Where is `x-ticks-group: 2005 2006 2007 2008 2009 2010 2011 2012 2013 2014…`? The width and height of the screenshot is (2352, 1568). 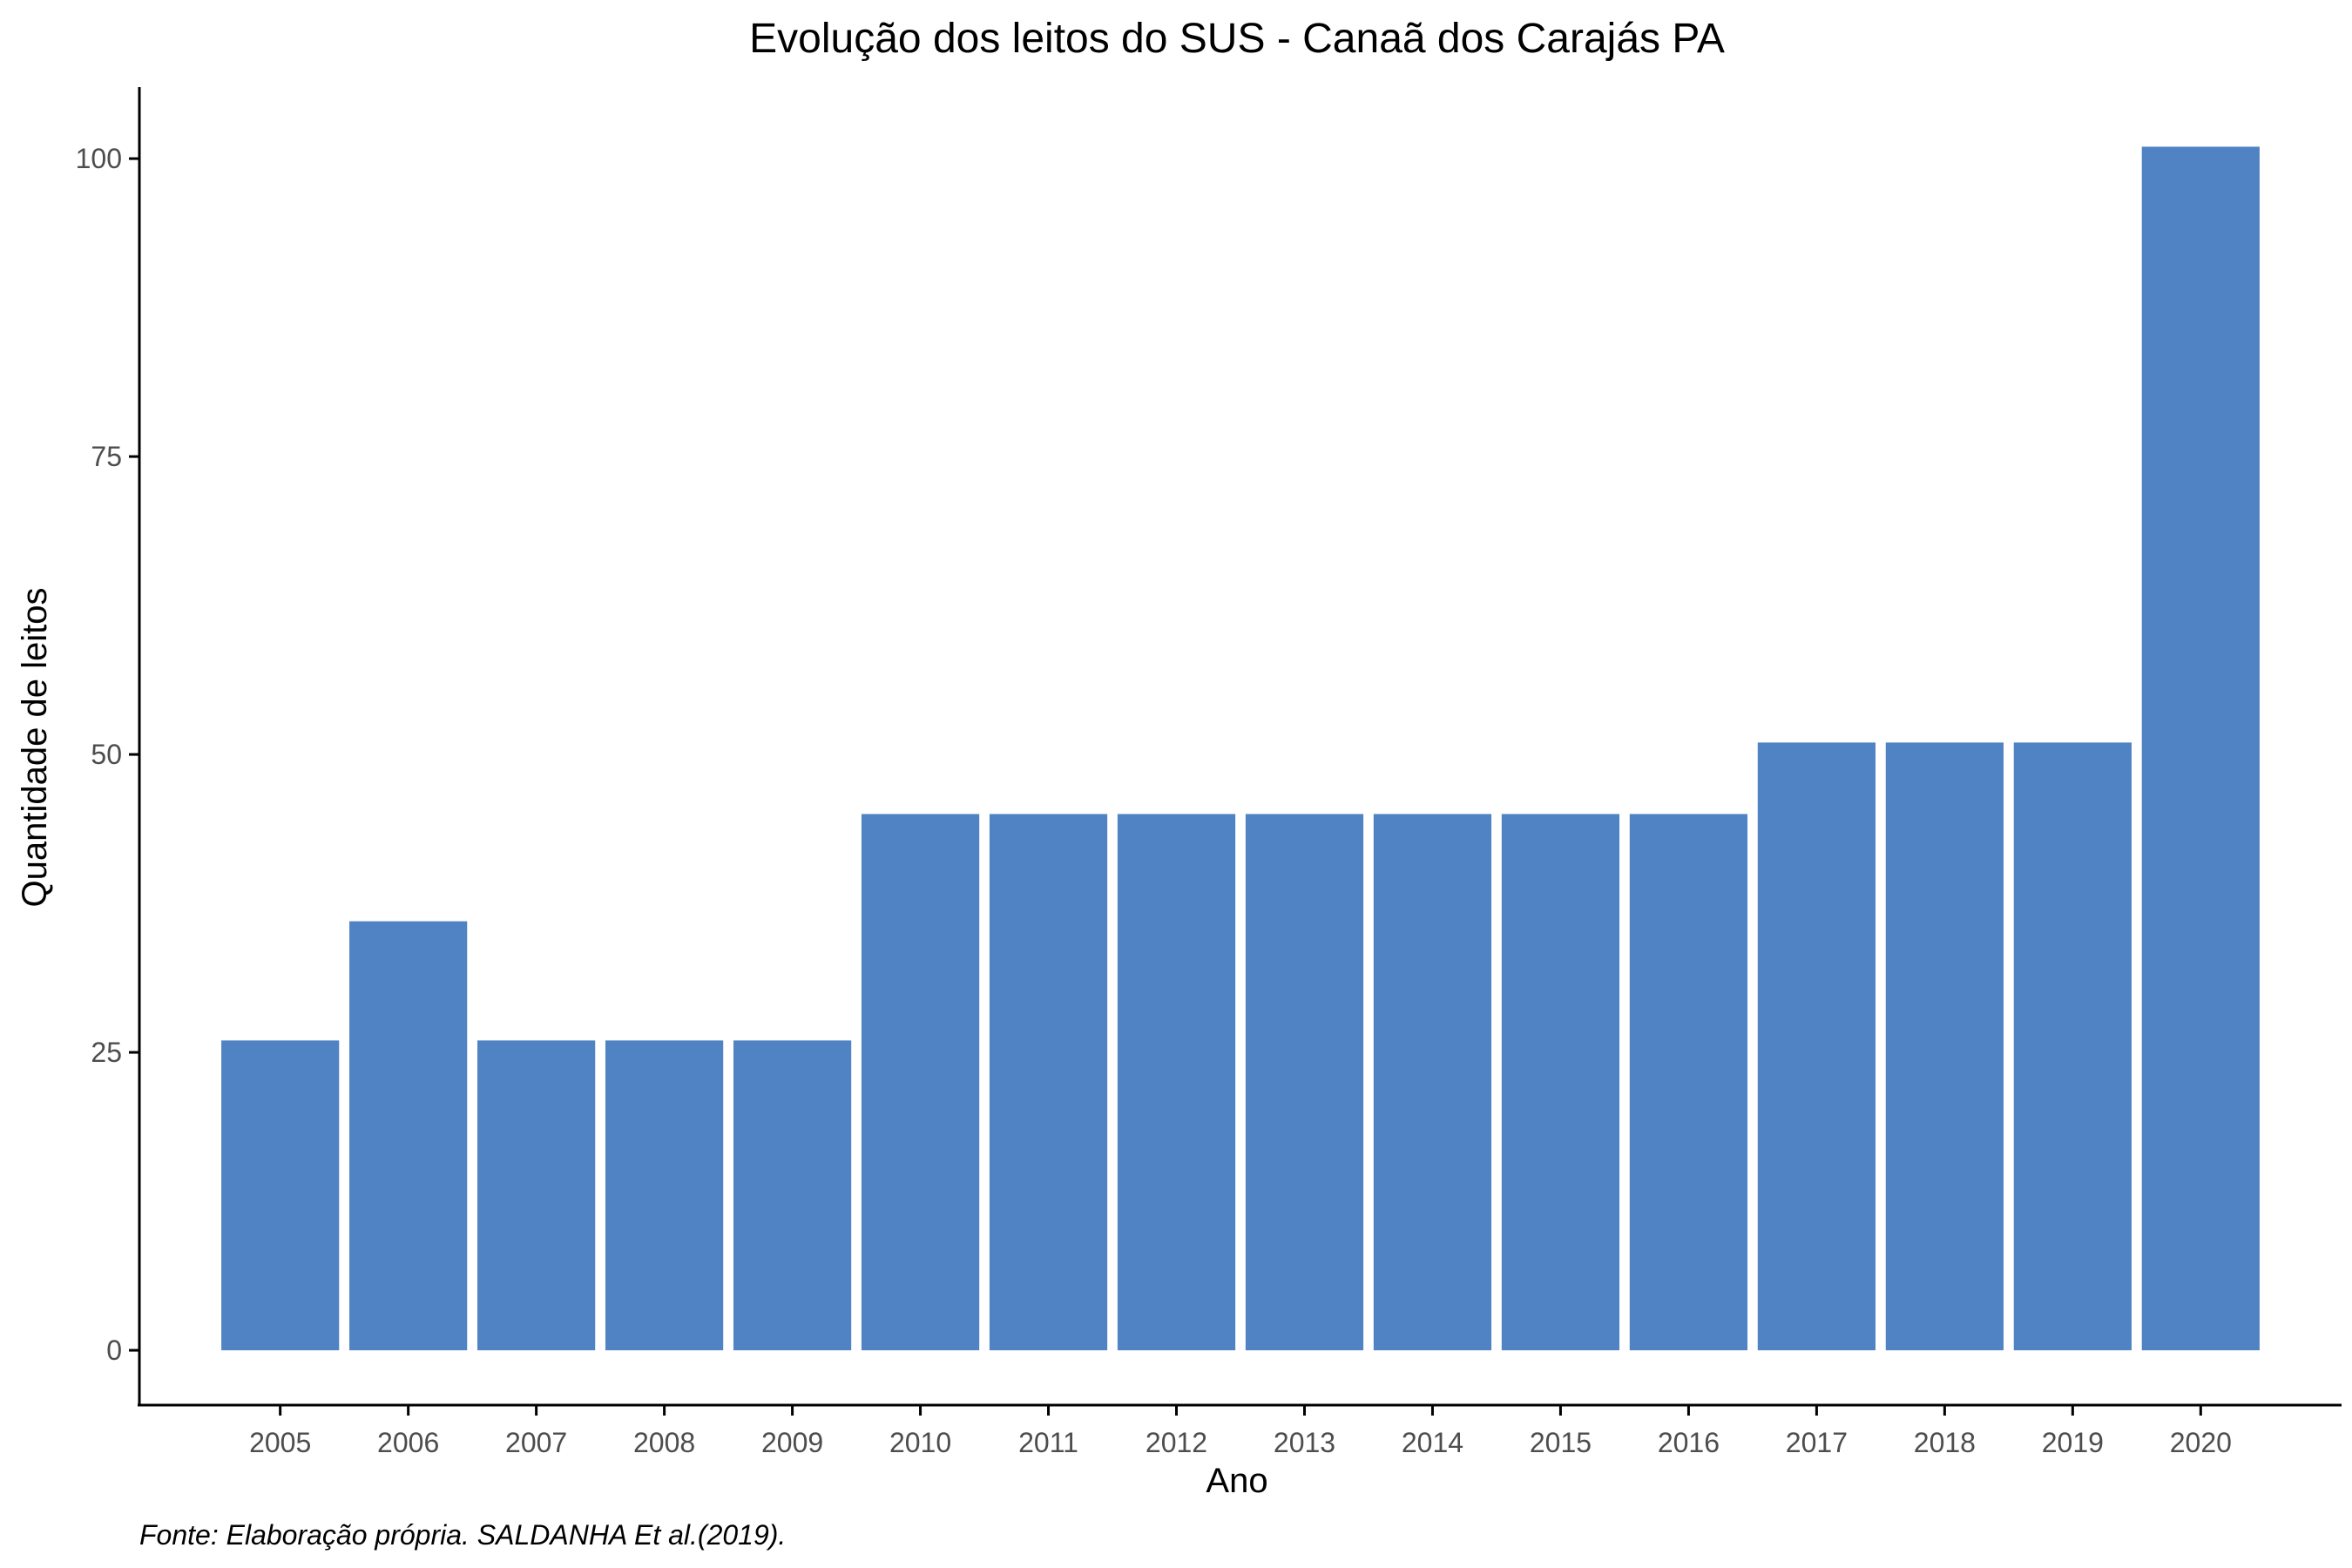
x-ticks-group: 2005 2006 2007 2008 2009 2010 2011 2012 2013 2014… is located at coordinates (1241, 1431).